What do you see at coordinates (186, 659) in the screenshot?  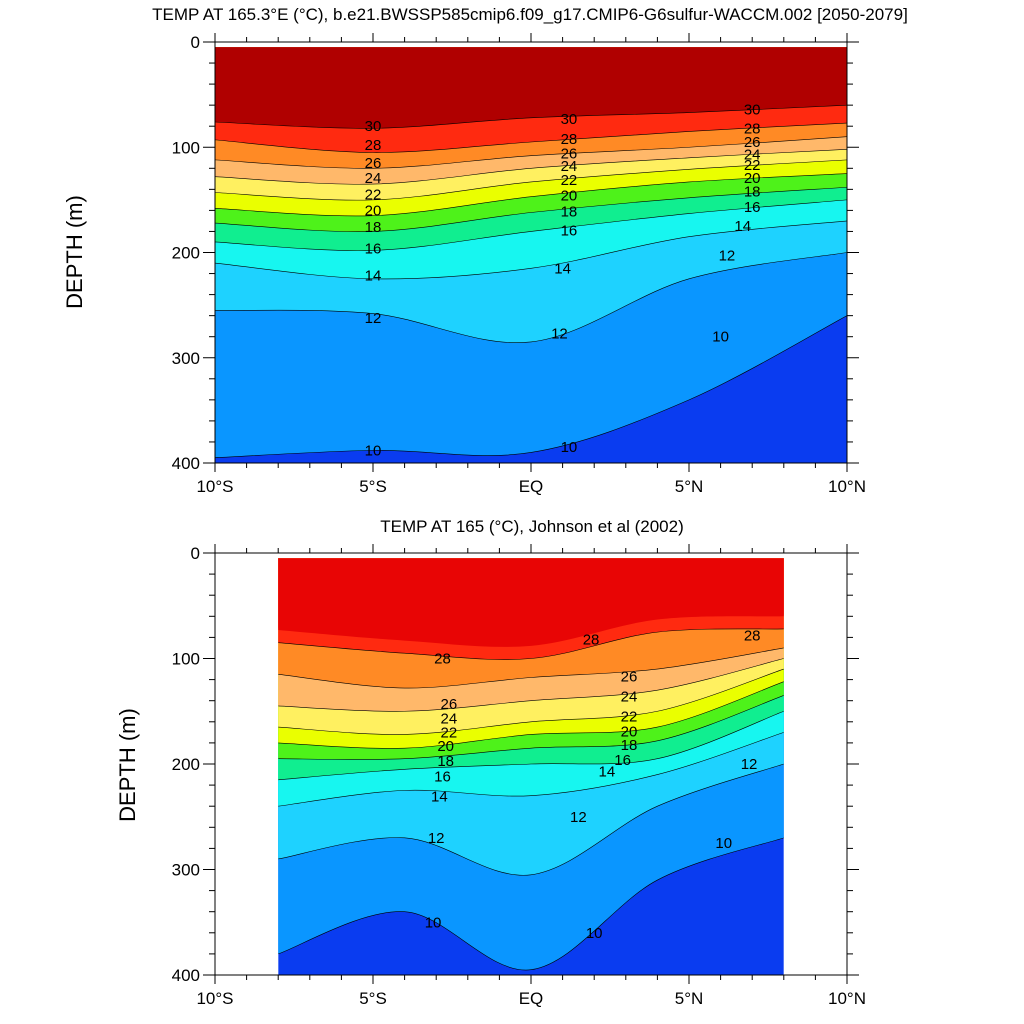 I see `y-tick-label: 100` at bounding box center [186, 659].